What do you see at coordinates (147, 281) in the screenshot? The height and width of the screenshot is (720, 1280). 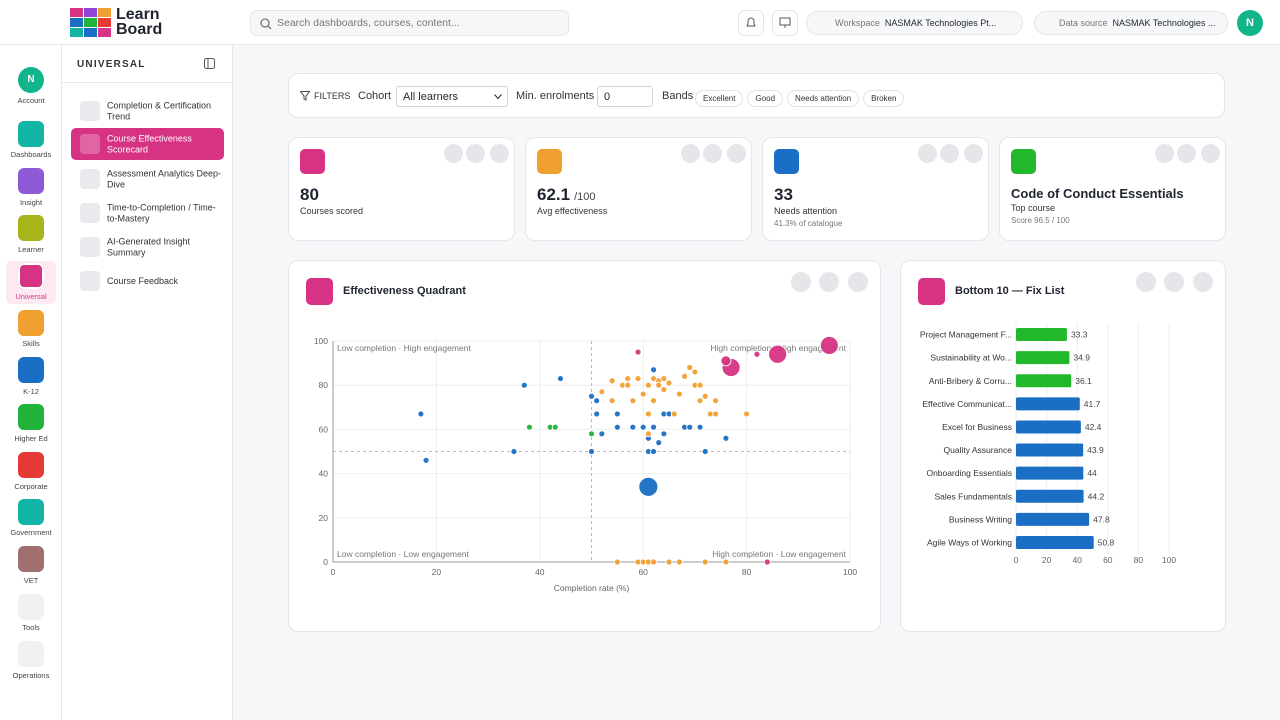 I see `nav-item: Course Feedback` at bounding box center [147, 281].